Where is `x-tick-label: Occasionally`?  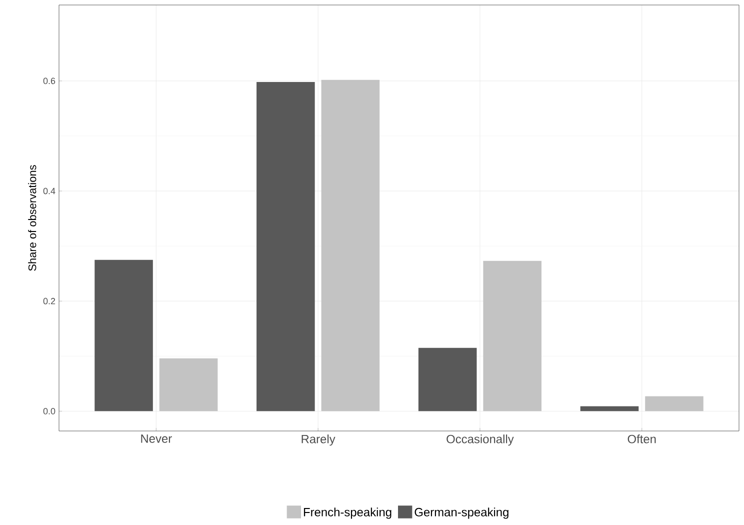
x-tick-label: Occasionally is located at coordinates (480, 440).